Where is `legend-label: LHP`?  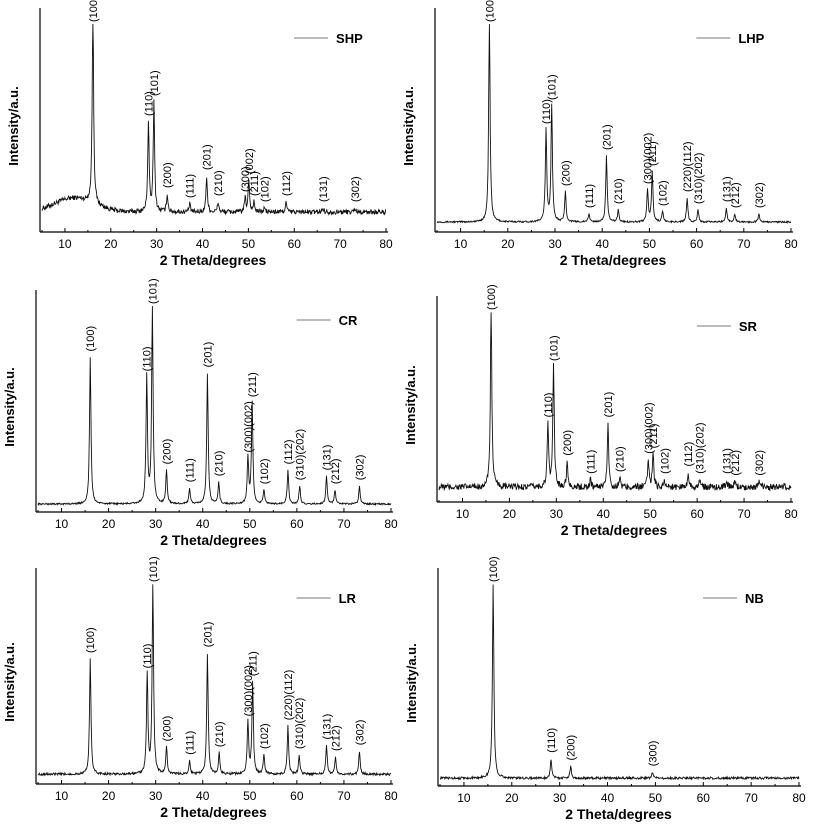
legend-label: LHP is located at coordinates (751, 38).